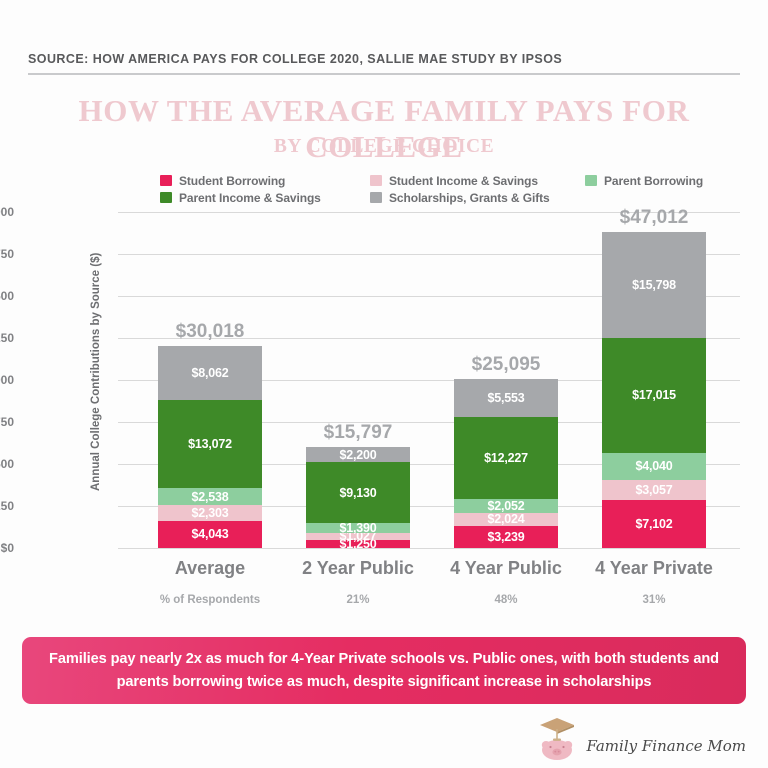 This screenshot has height=768, width=768. I want to click on y-axis-tick-label: $18,750, so click(7, 422).